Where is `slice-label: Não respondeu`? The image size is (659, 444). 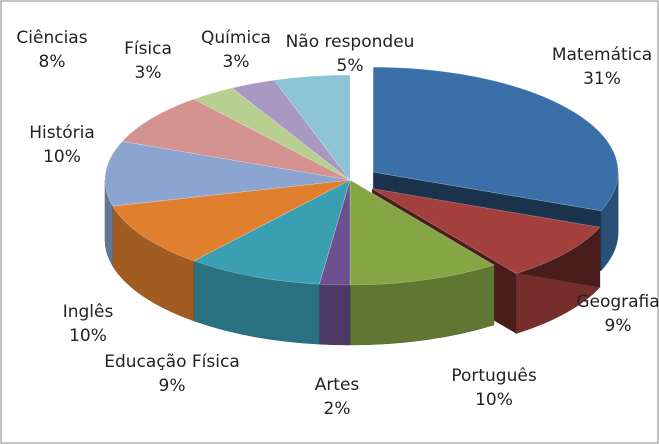 slice-label: Não respondeu is located at coordinates (350, 42).